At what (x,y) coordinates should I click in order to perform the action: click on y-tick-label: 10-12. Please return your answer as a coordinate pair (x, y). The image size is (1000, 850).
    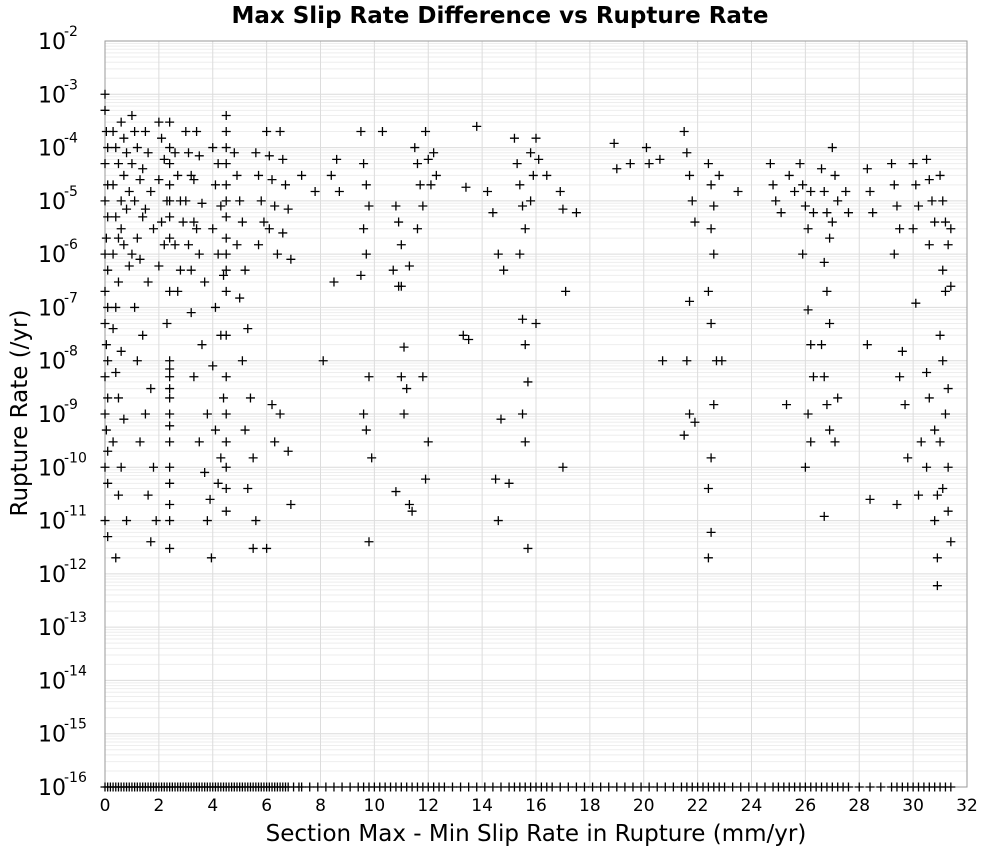
    Looking at the image, I should click on (62, 572).